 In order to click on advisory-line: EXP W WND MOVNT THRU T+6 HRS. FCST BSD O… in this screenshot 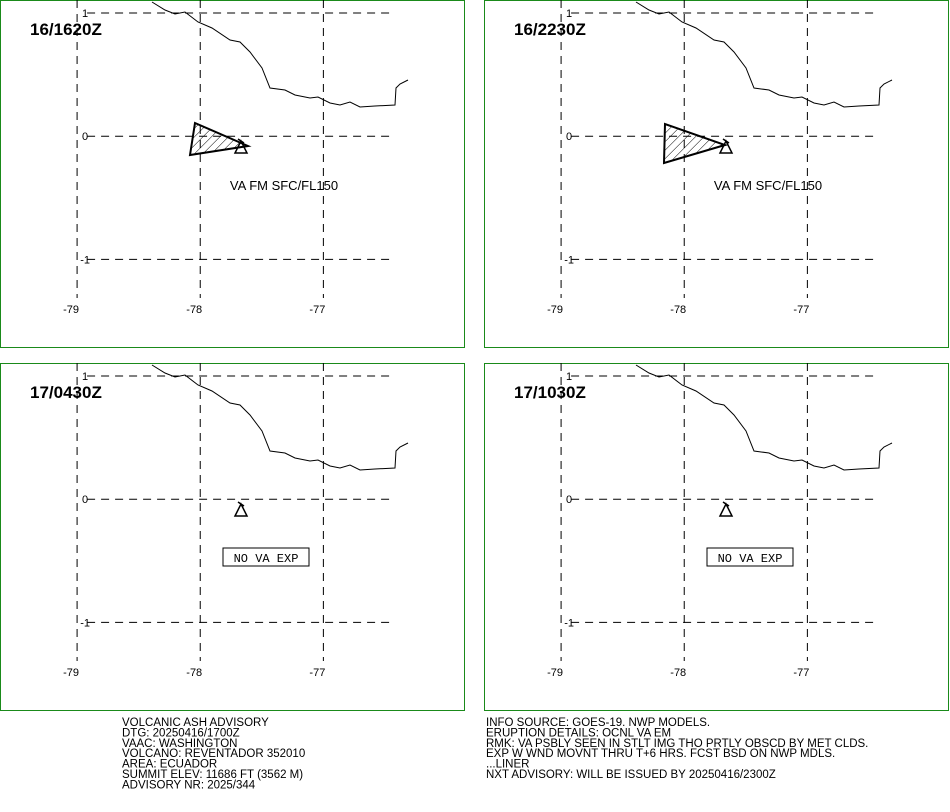, I will do `click(660, 754)`.